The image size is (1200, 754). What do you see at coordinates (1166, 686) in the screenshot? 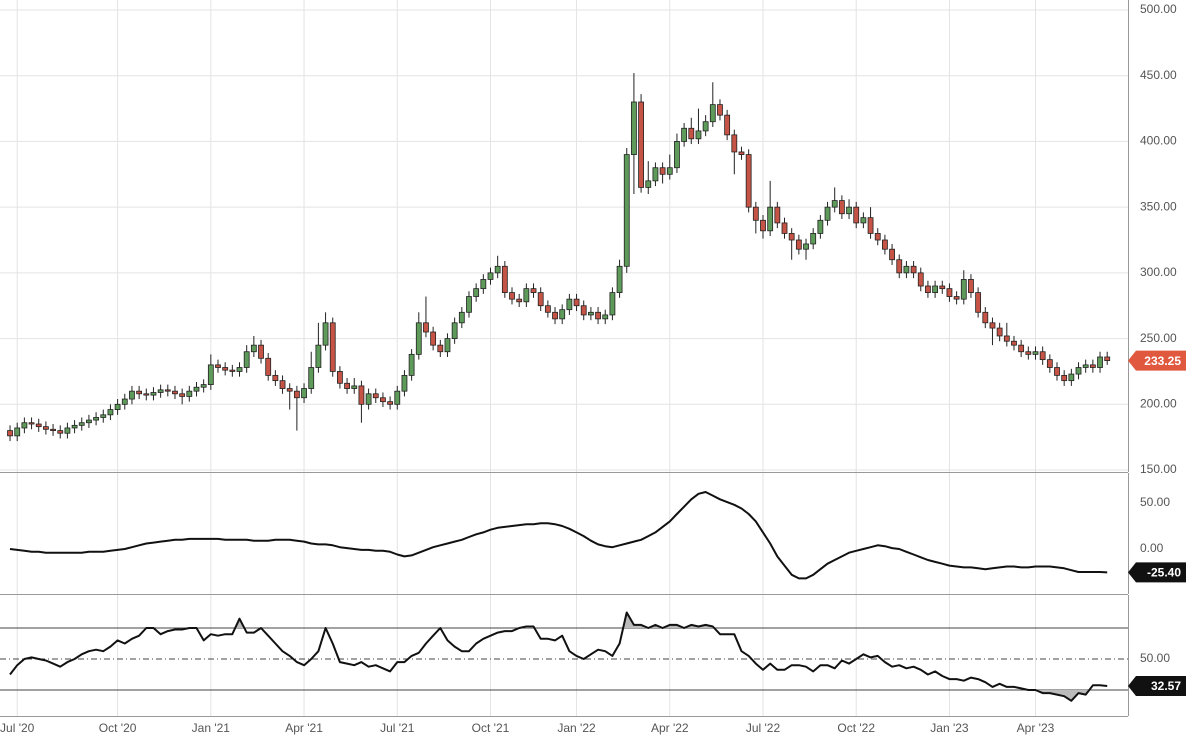
I see `value-badge-label: 32.57` at bounding box center [1166, 686].